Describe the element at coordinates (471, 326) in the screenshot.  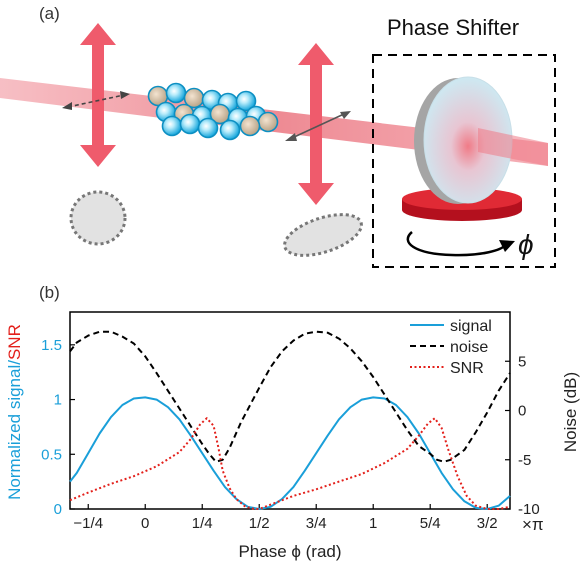
I see `legend-label-signal: signal` at that location.